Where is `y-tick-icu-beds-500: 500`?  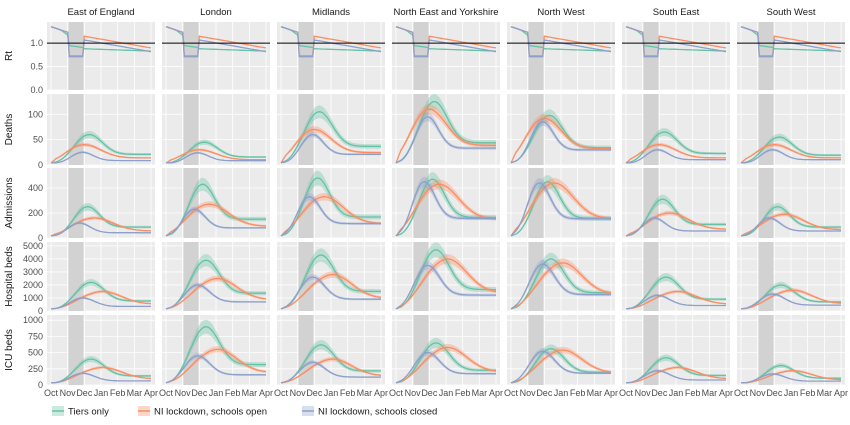 y-tick-icu-beds-500: 500 is located at coordinates (35, 353).